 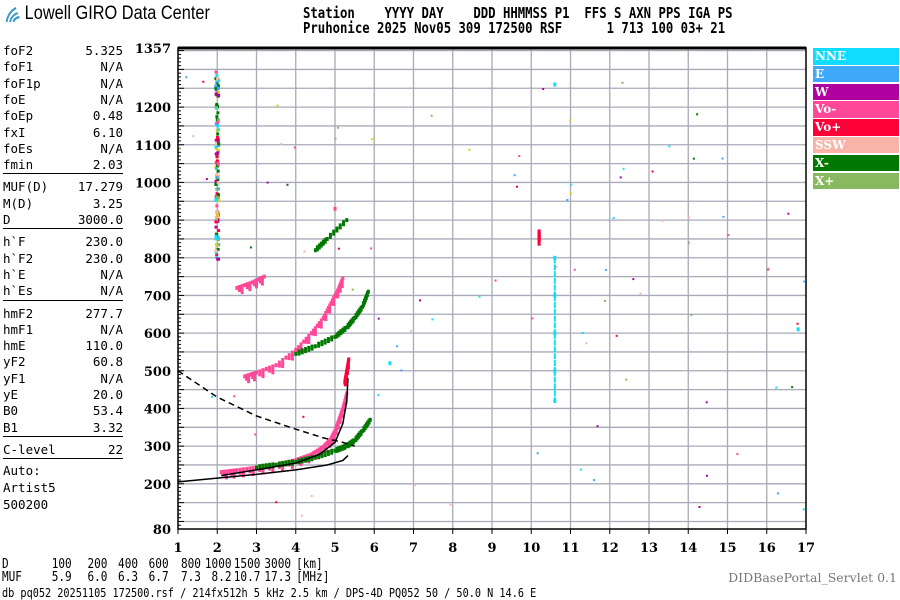 What do you see at coordinates (158, 577) in the screenshot?
I see `row-value: 6.7` at bounding box center [158, 577].